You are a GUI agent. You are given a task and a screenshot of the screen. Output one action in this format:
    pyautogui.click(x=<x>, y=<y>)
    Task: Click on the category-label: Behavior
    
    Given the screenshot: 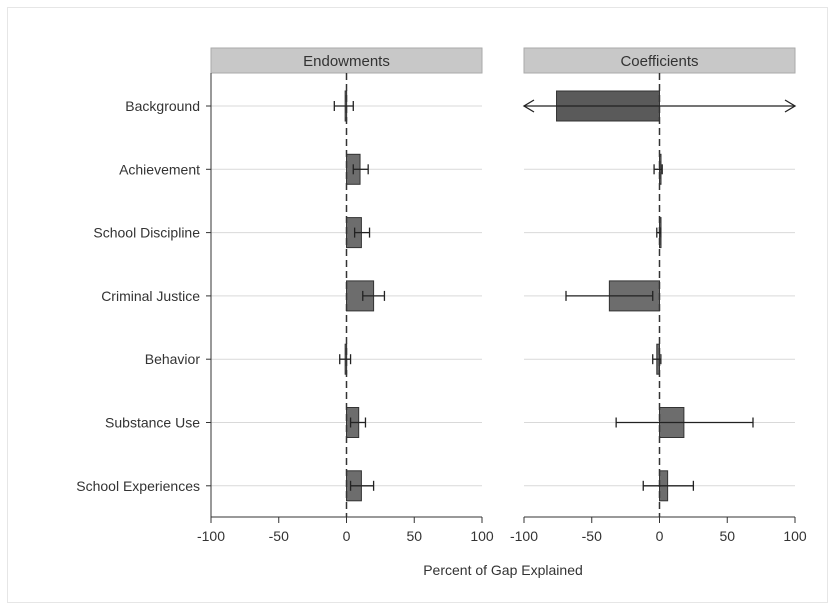 What is the action you would take?
    pyautogui.click(x=173, y=359)
    